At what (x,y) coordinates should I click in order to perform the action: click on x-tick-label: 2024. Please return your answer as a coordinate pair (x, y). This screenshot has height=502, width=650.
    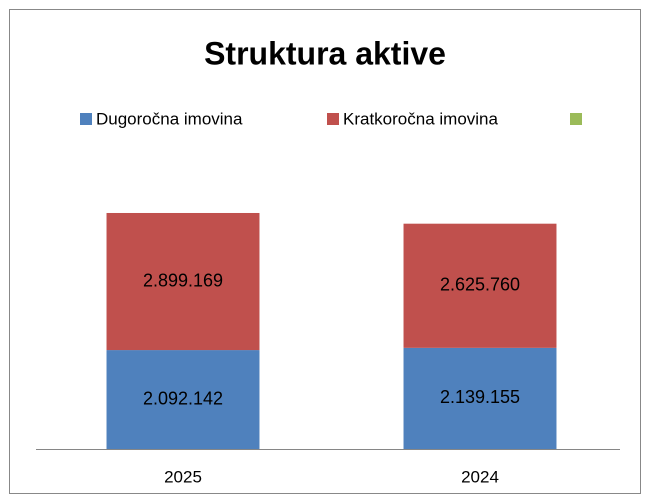
    Looking at the image, I should click on (480, 476).